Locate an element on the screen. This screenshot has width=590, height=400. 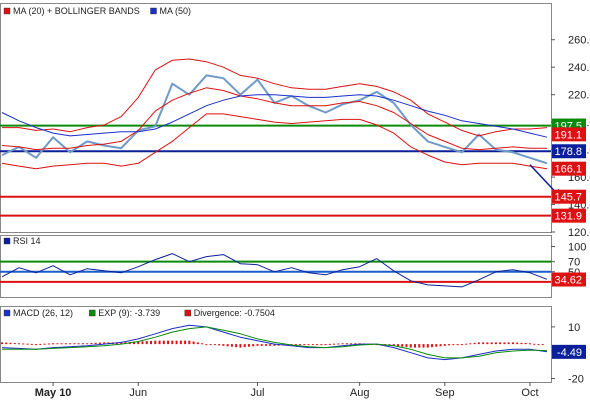
x-tick-label: May 10 is located at coordinates (53, 393).